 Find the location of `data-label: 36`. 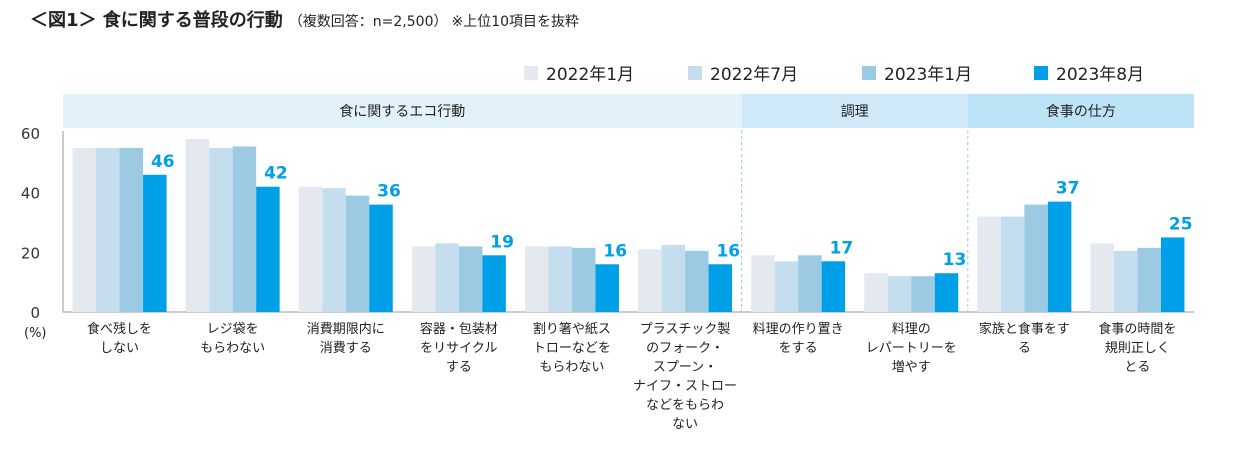

data-label: 36 is located at coordinates (389, 192).